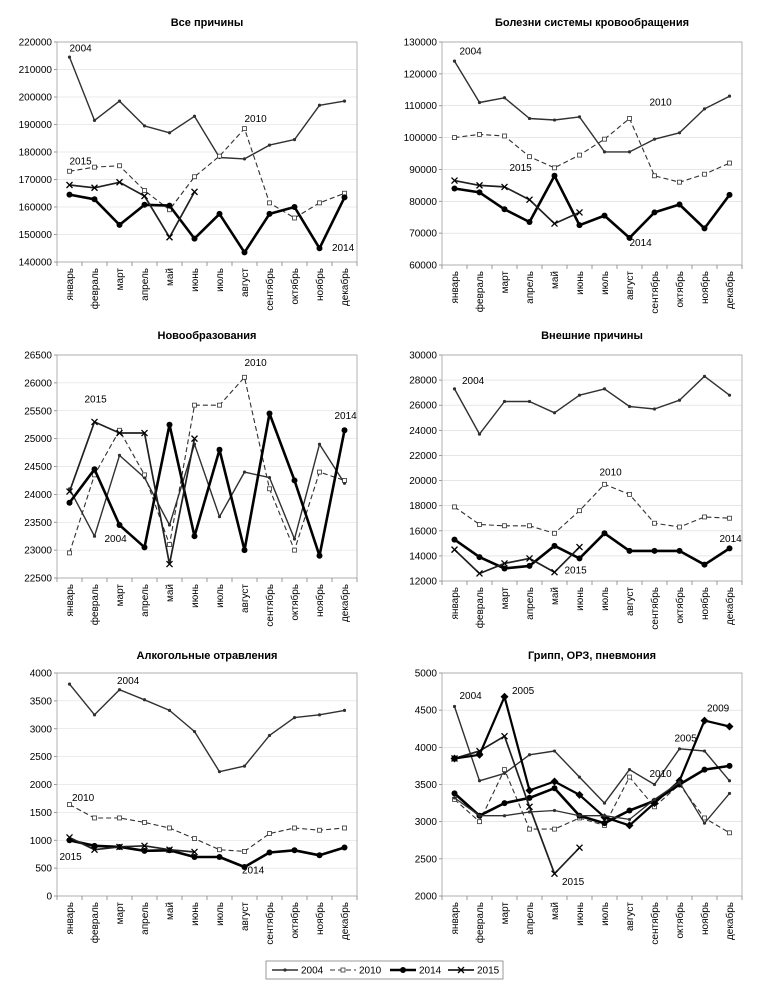 This screenshot has width=767, height=996. What do you see at coordinates (36, 153) in the screenshot?
I see `y-tick-label: 180000` at bounding box center [36, 153].